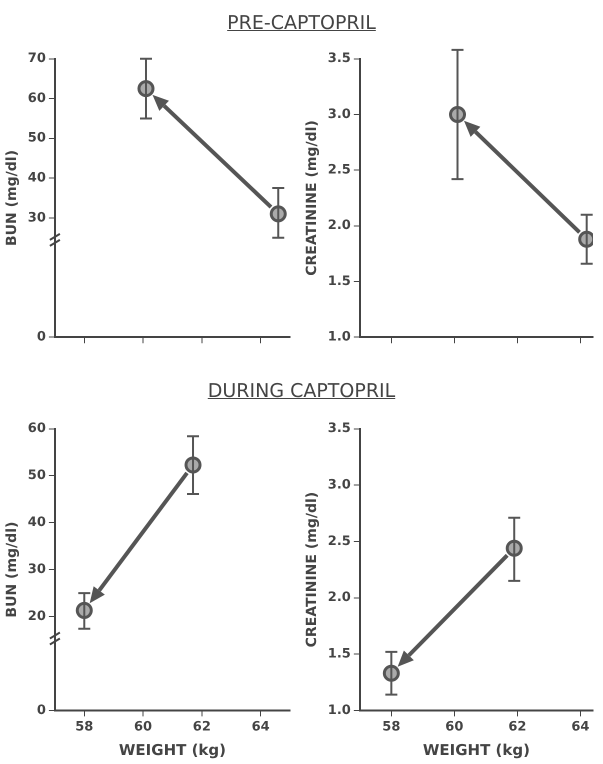 The height and width of the screenshot is (764, 603). I want to click on y-tick-label: 20, so click(37, 616).